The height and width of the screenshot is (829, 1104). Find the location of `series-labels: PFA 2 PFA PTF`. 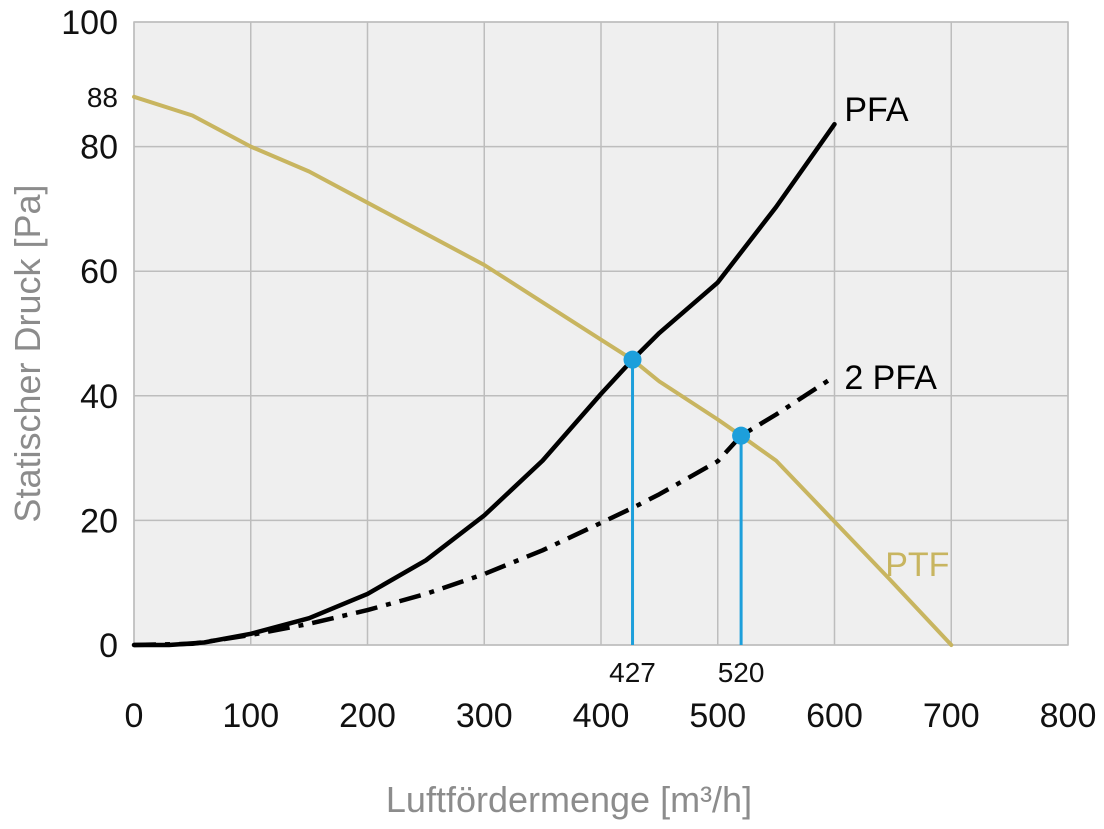

series-labels: PFA 2 PFA PTF is located at coordinates (896, 337).